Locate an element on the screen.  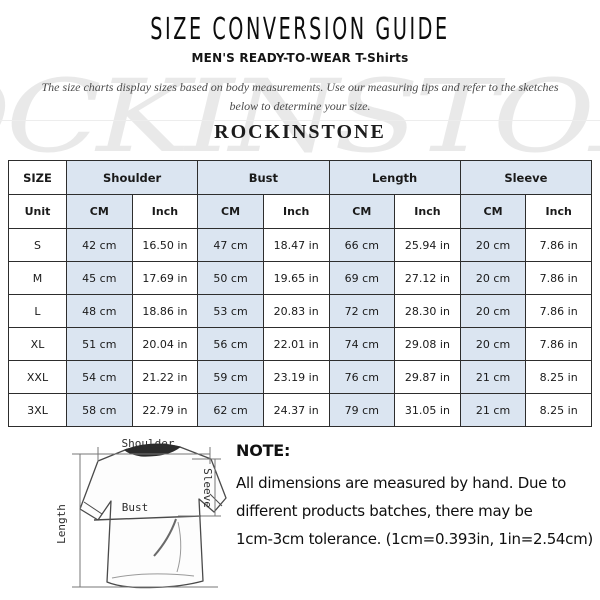
group-header-sleeve: Sleeve is located at coordinates (526, 177).